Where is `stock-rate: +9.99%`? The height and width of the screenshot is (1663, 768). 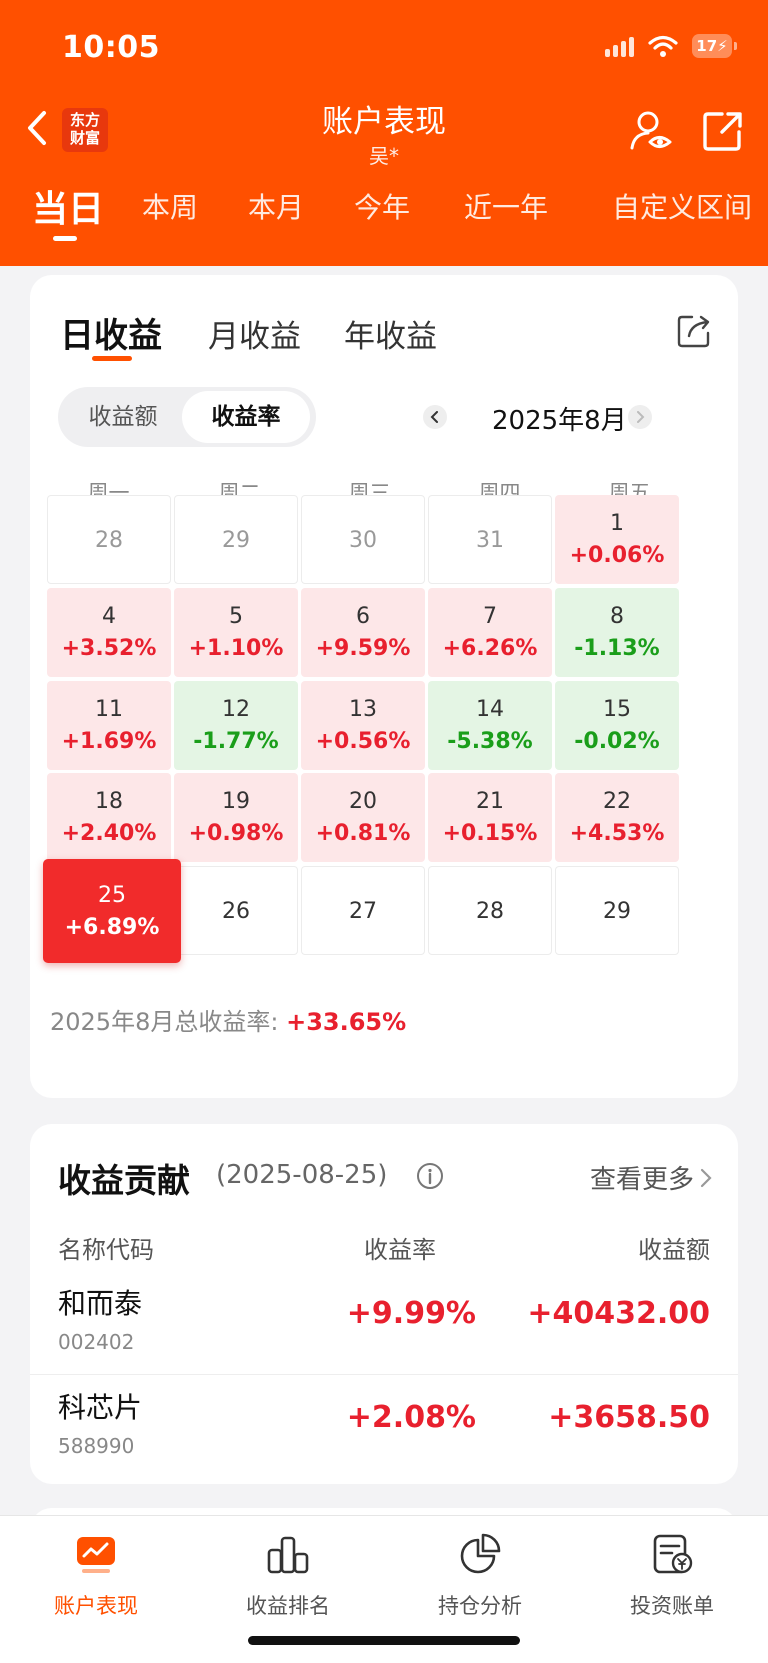 stock-rate: +9.99% is located at coordinates (411, 1313).